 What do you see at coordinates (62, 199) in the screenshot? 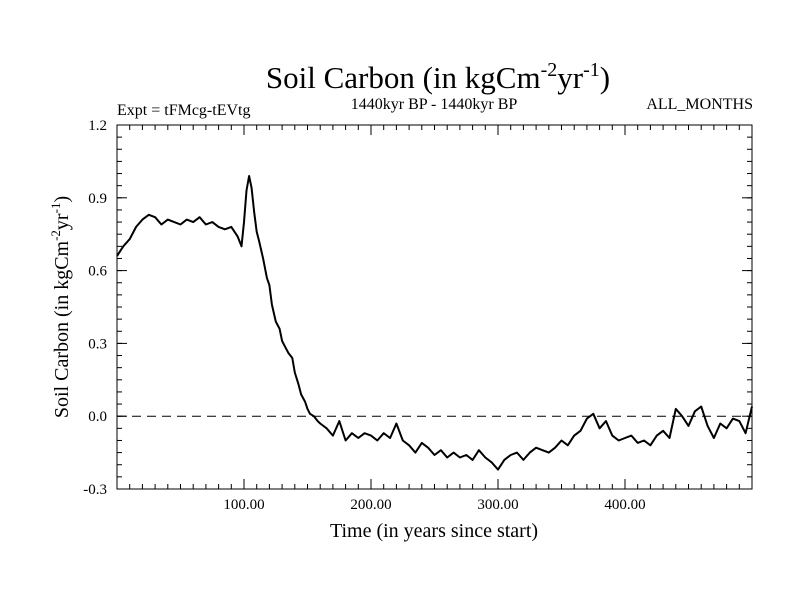
I see `y-axis-label-end: )` at bounding box center [62, 199].